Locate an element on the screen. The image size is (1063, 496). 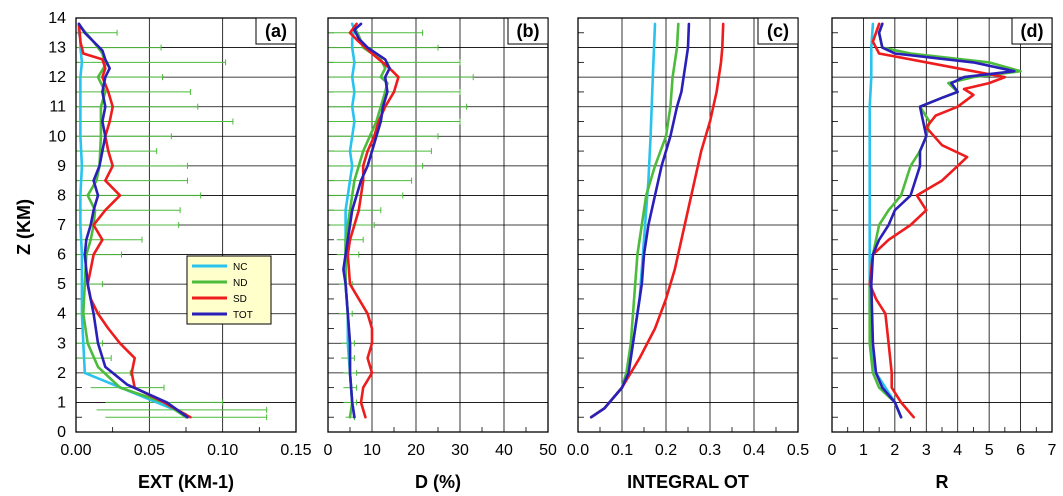
y-tick-label: 11 is located at coordinates (57, 107).